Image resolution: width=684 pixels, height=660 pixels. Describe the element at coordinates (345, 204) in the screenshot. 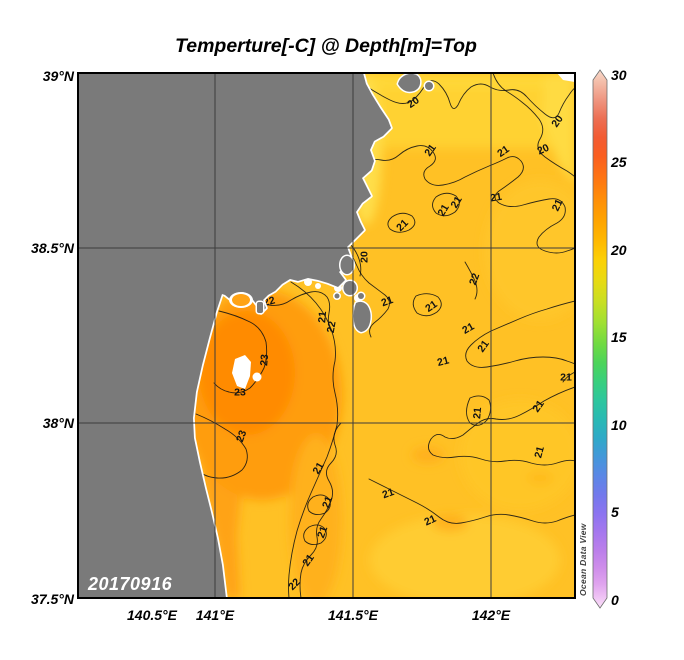

I see `islands` at that location.